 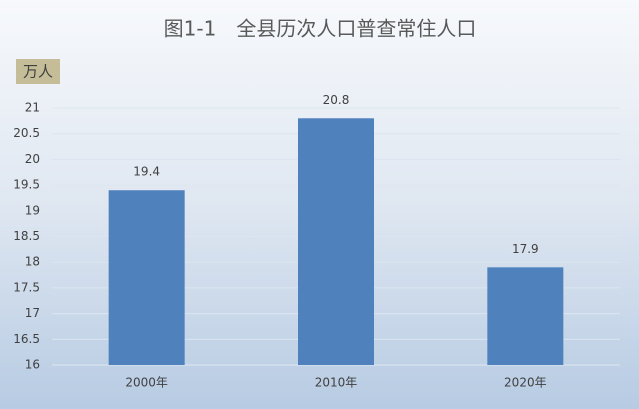 What do you see at coordinates (336, 383) in the screenshot?
I see `x-tick-label: 2010年` at bounding box center [336, 383].